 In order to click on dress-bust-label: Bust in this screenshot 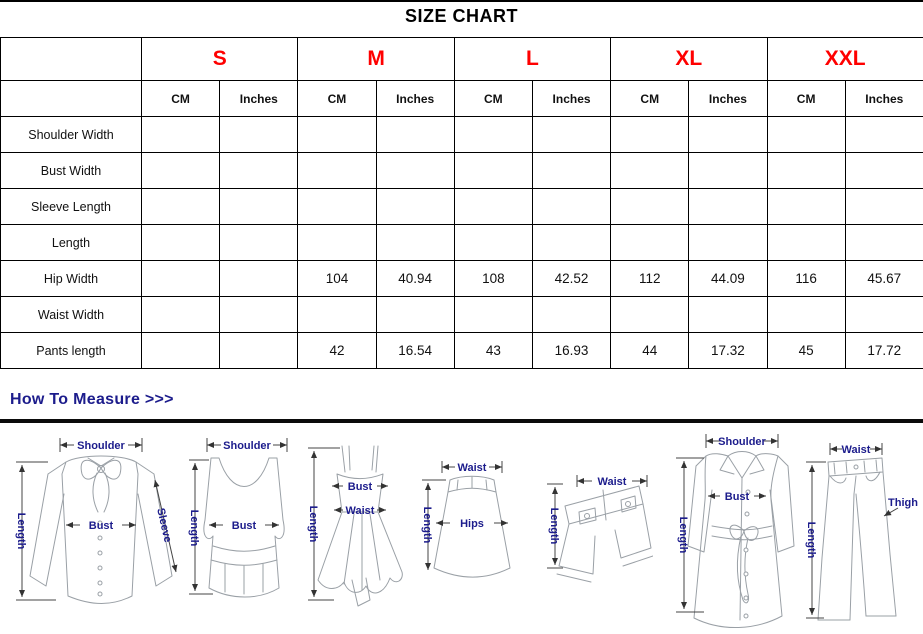, I will do `click(360, 487)`.